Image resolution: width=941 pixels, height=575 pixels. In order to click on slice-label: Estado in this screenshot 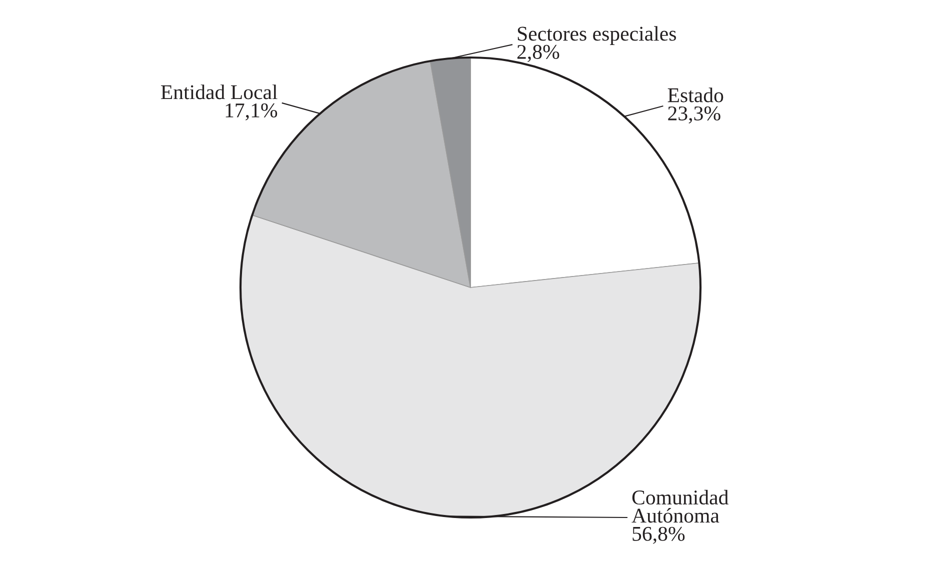, I will do `click(696, 95)`.